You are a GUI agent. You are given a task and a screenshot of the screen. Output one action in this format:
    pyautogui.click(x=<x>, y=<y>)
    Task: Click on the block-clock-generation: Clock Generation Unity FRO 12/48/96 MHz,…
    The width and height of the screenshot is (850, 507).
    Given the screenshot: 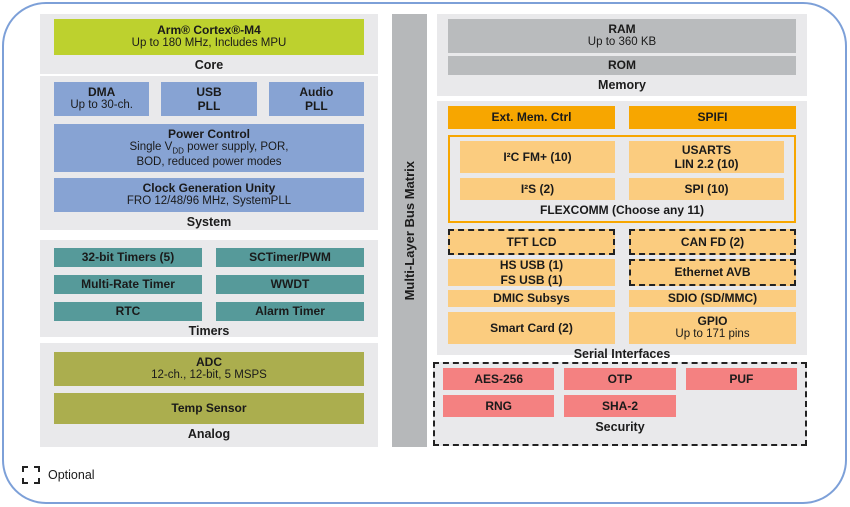 What is the action you would take?
    pyautogui.click(x=209, y=195)
    